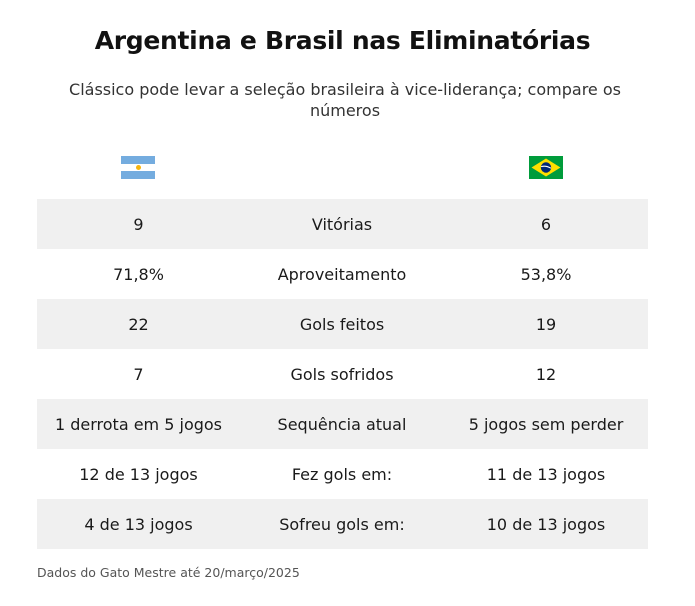  I want to click on brazil-flag-icon, so click(546, 167).